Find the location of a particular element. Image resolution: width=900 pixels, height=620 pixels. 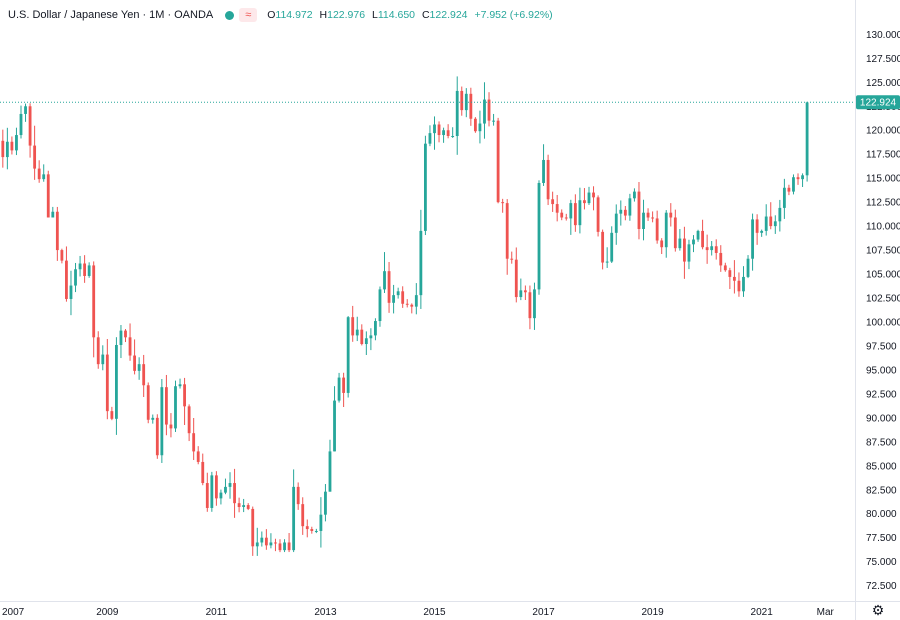

x-tick-label: 2015 is located at coordinates (434, 612).